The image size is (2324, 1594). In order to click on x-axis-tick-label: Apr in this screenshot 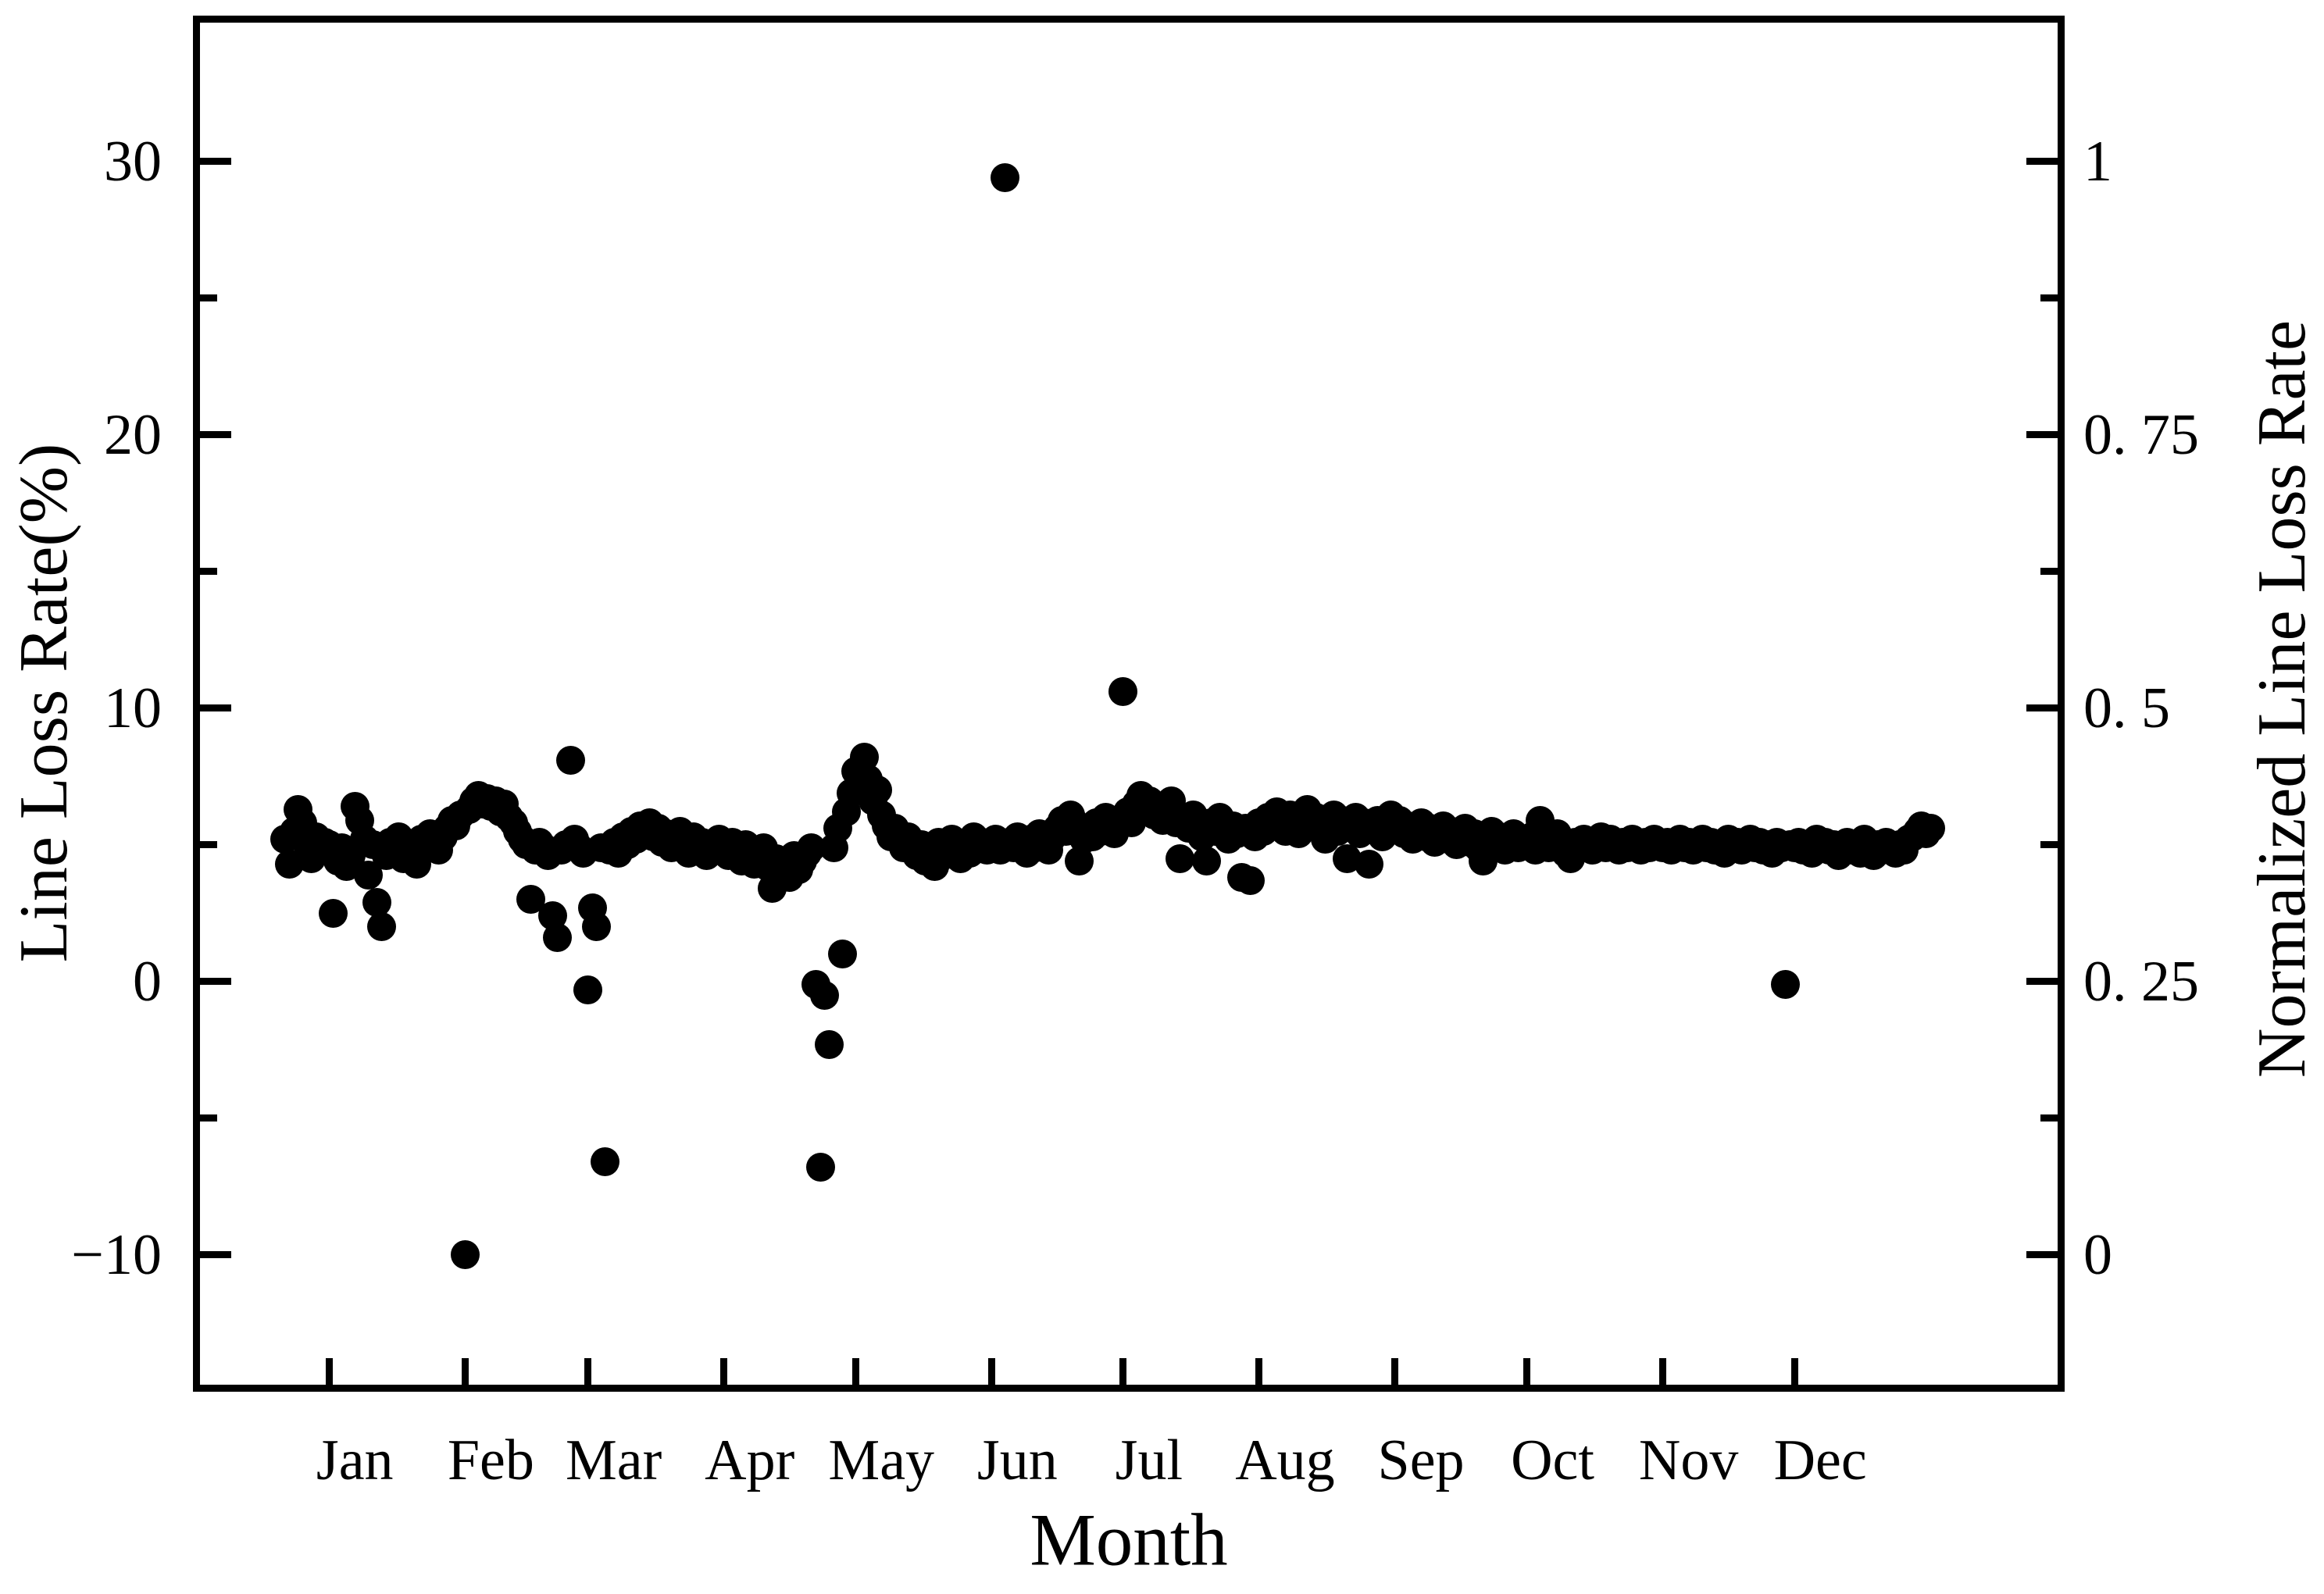, I will do `click(750, 1460)`.